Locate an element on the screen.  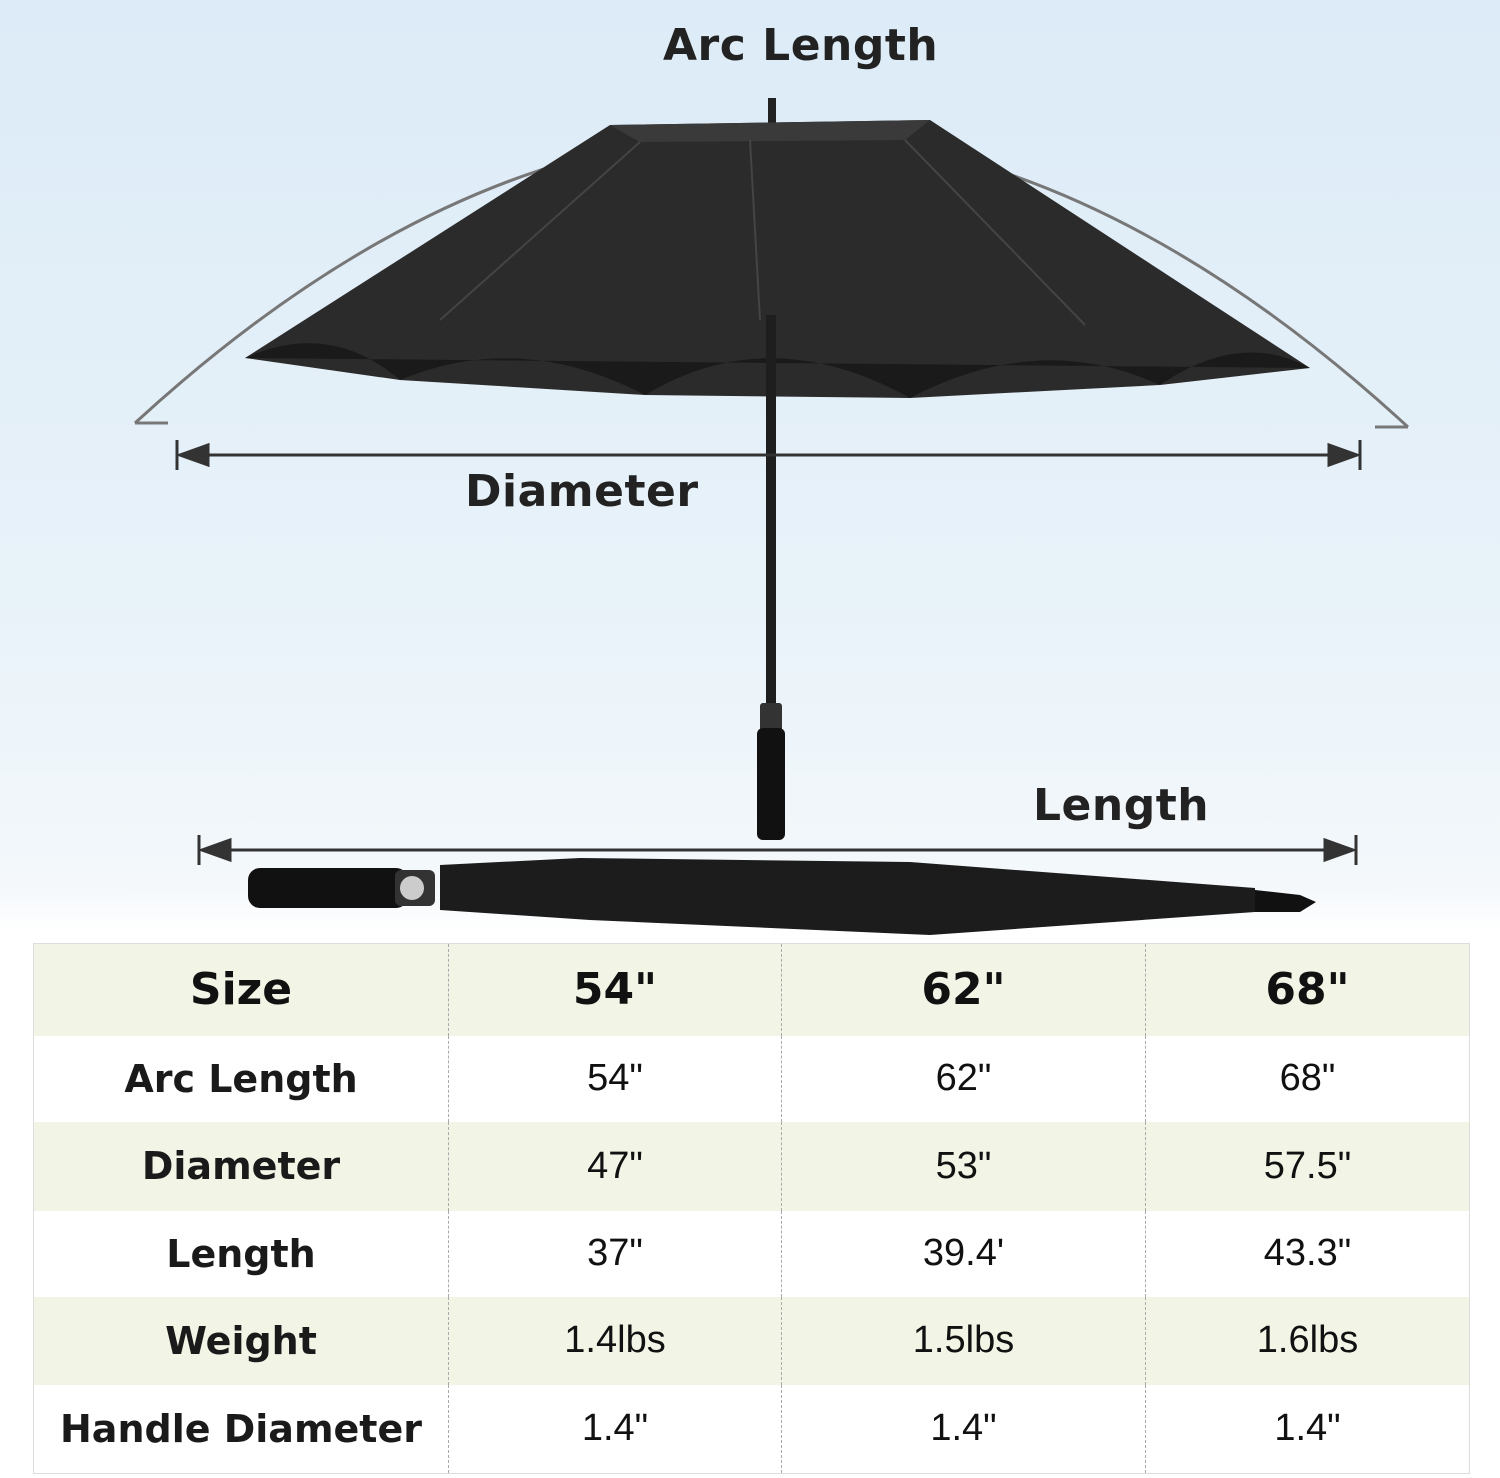
row-label: Length is located at coordinates (241, 1253).